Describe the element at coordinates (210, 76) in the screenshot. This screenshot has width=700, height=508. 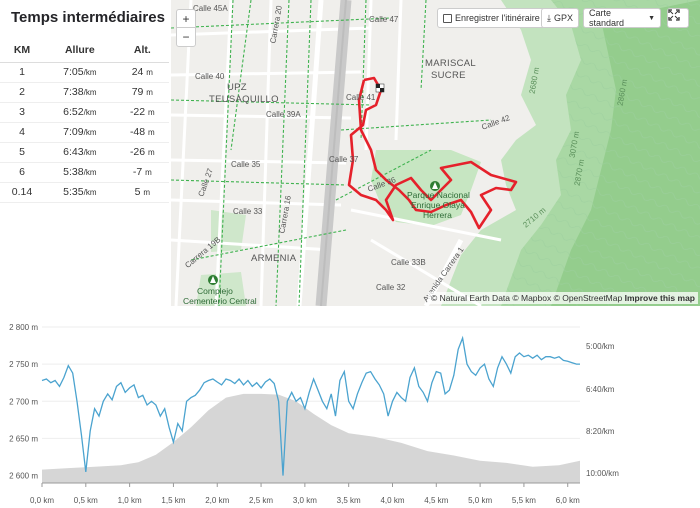
I see `map-label: Calle 40` at that location.